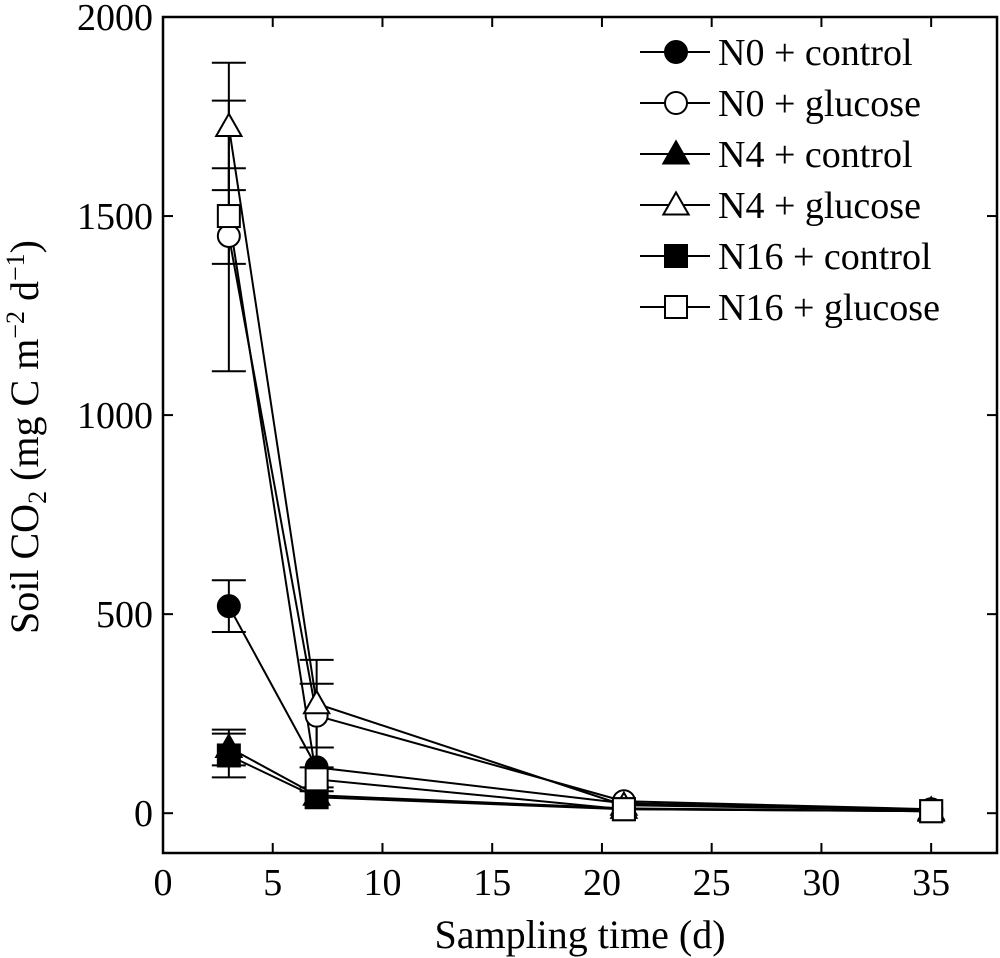 The height and width of the screenshot is (958, 1000). What do you see at coordinates (24, 291) in the screenshot?
I see `y-axis-label-unit-b: d` at bounding box center [24, 291].